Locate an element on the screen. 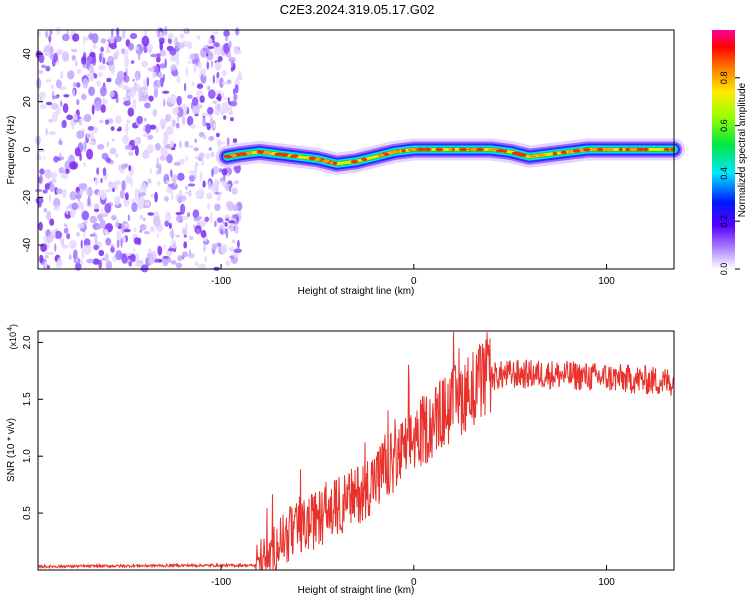  colorbar-ticks: 0.0 0.2 0.4 0.6 0.8 is located at coordinates (729, 173).